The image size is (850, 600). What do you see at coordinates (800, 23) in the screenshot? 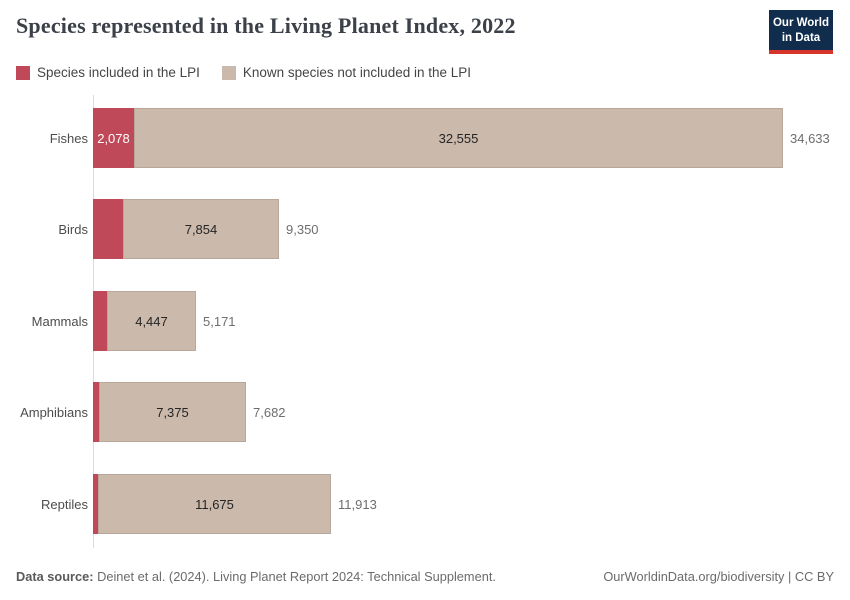
I see `owid-logo-line1: Our World` at bounding box center [800, 23].